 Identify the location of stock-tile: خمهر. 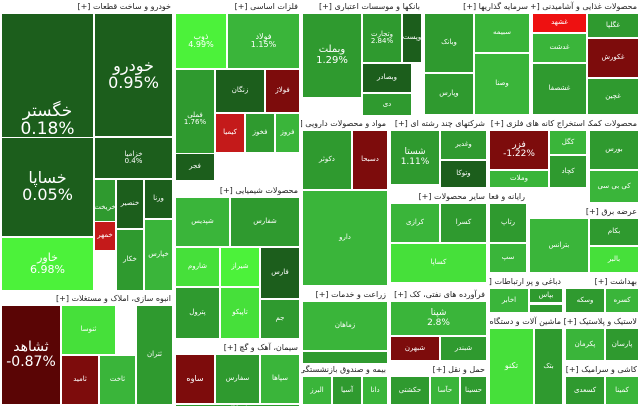
(105, 236).